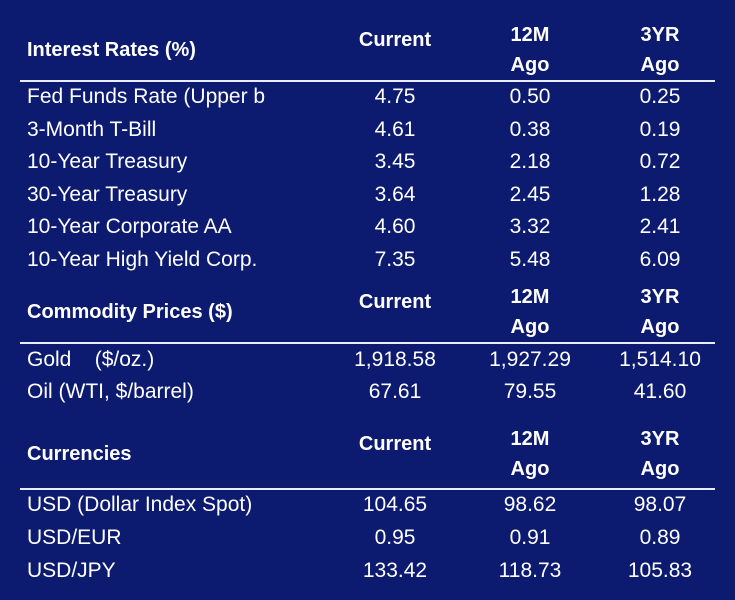  What do you see at coordinates (142, 259) in the screenshot?
I see `row-label: 10-Year High Yield Corp.` at bounding box center [142, 259].